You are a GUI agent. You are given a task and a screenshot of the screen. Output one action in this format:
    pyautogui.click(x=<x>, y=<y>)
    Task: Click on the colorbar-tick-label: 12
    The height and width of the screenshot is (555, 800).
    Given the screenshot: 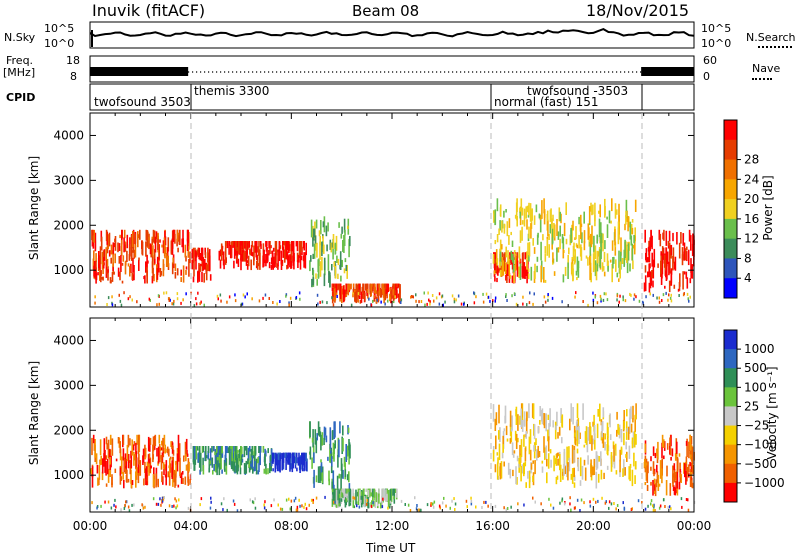 What is the action you would take?
    pyautogui.click(x=751, y=239)
    